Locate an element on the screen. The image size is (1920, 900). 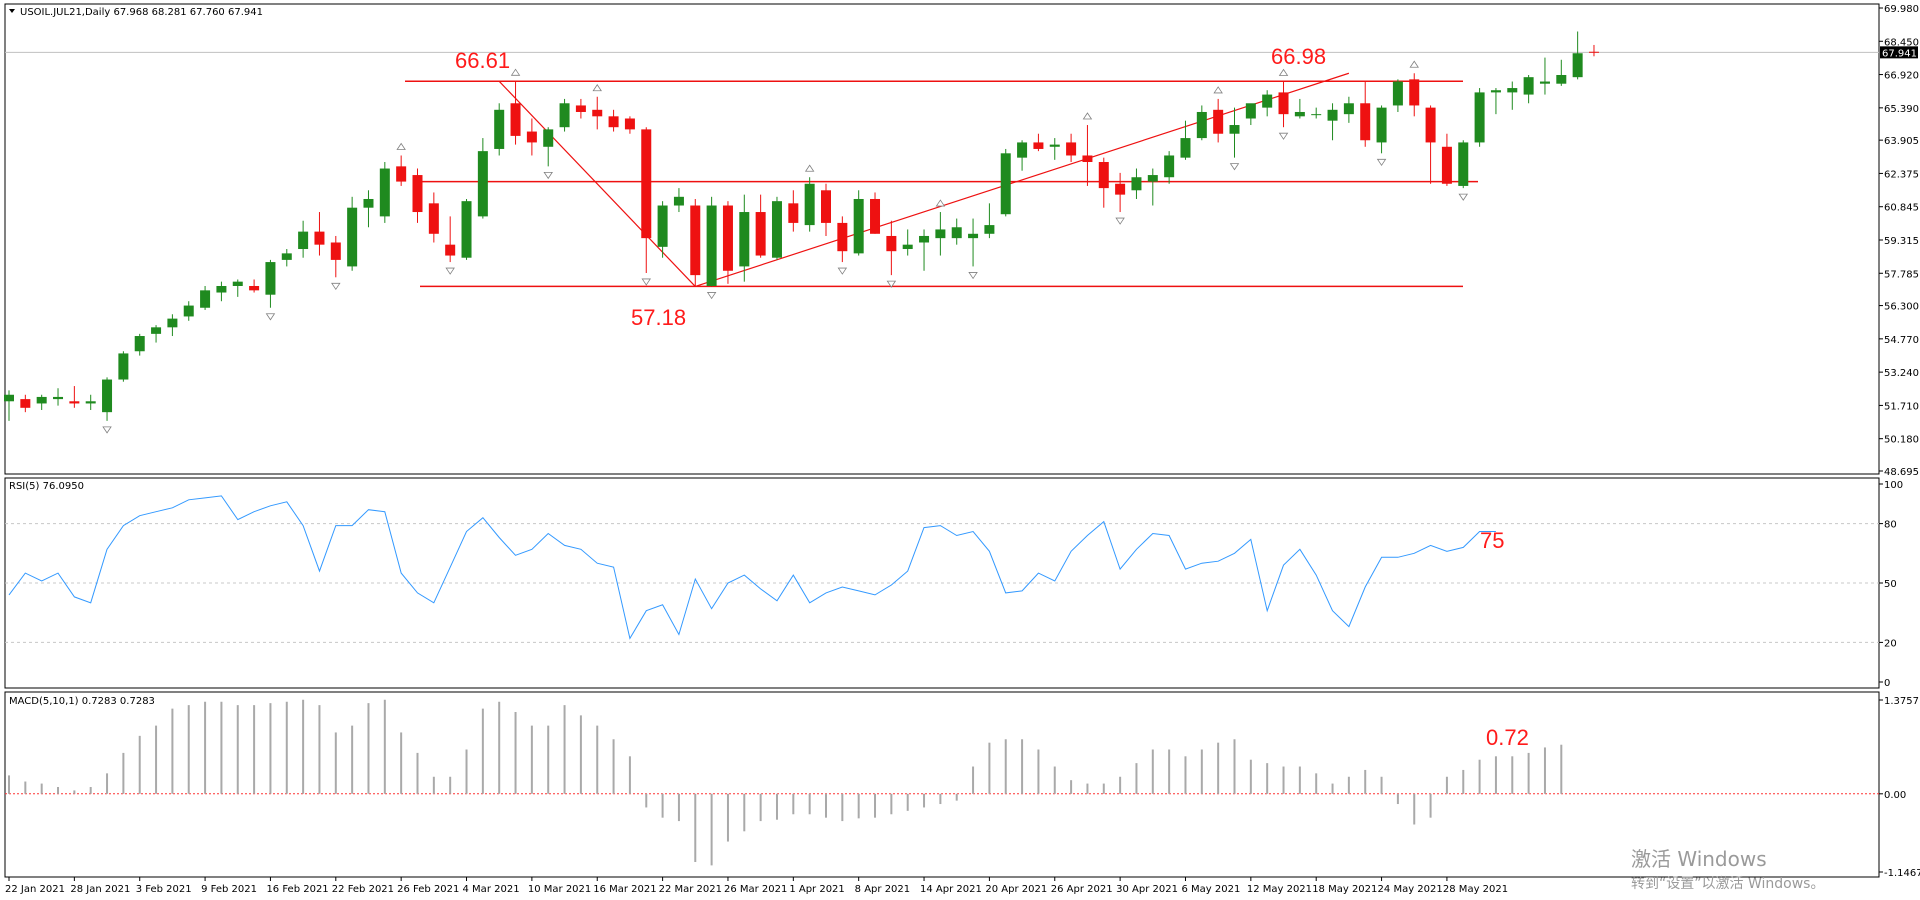
date-axis-label: 22 Jan 2021 is located at coordinates (35, 889).